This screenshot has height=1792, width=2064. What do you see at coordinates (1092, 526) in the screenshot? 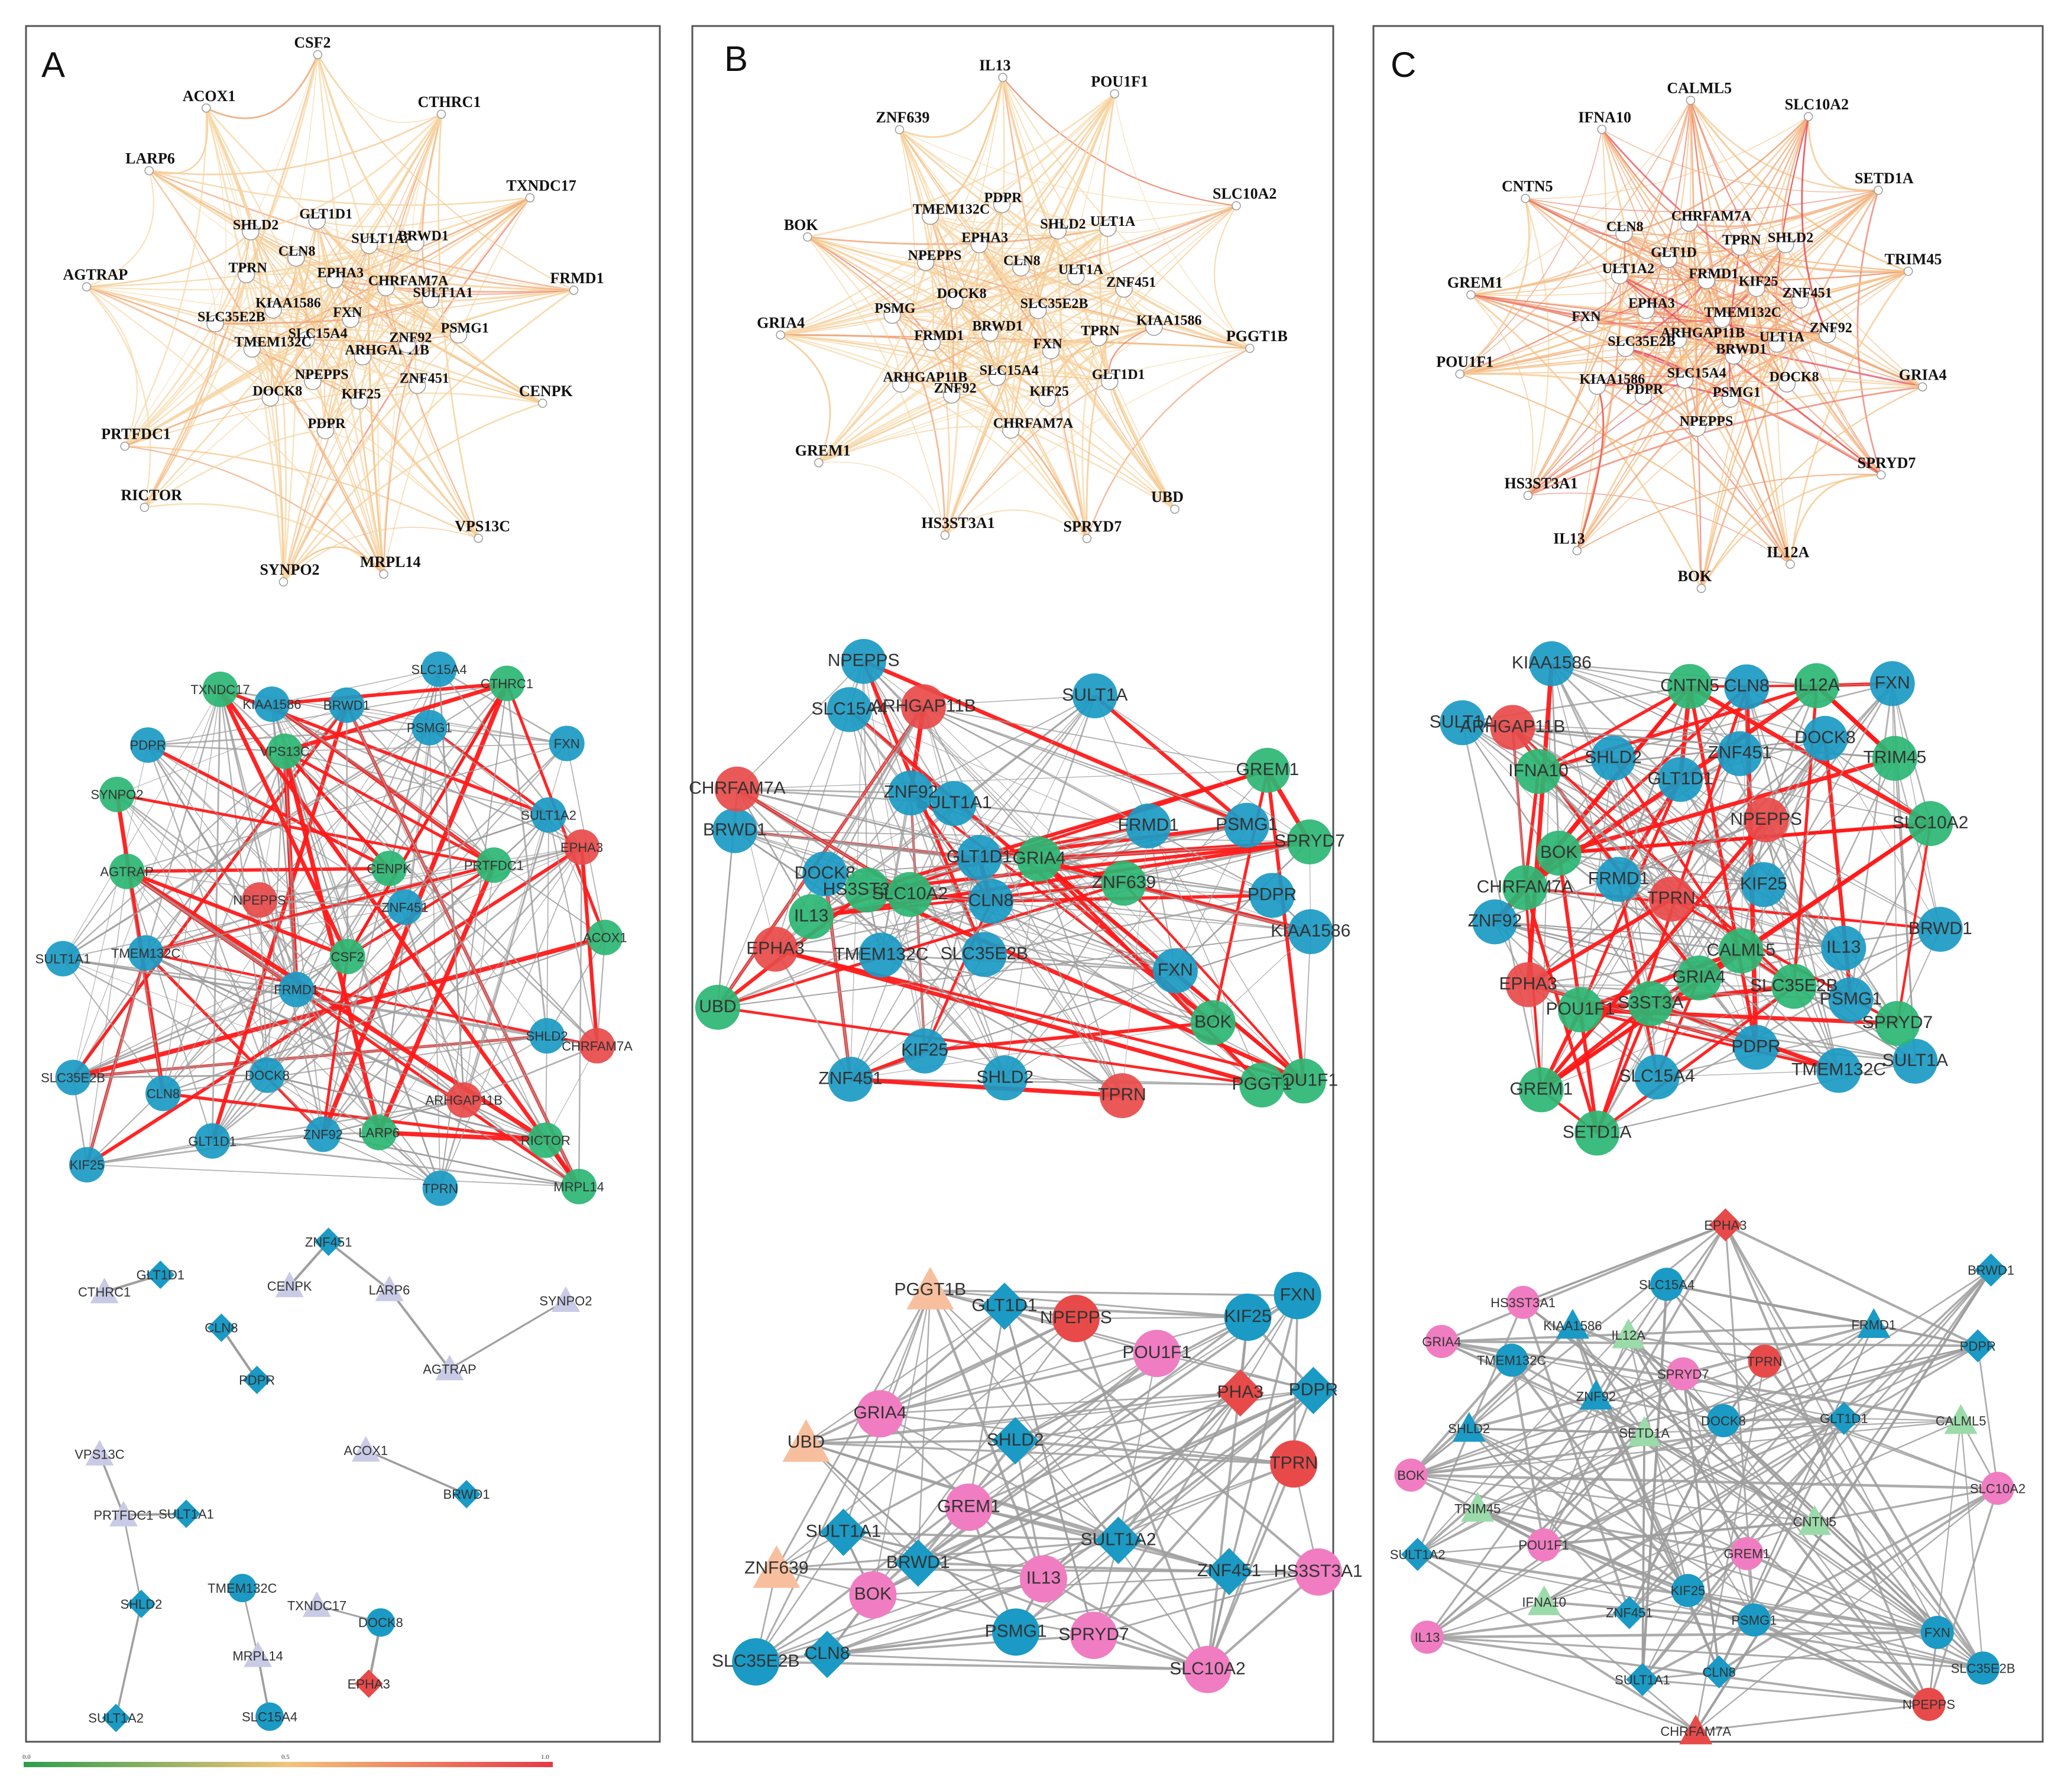
I see `node-label-spryd7: SPRYD7` at bounding box center [1092, 526].